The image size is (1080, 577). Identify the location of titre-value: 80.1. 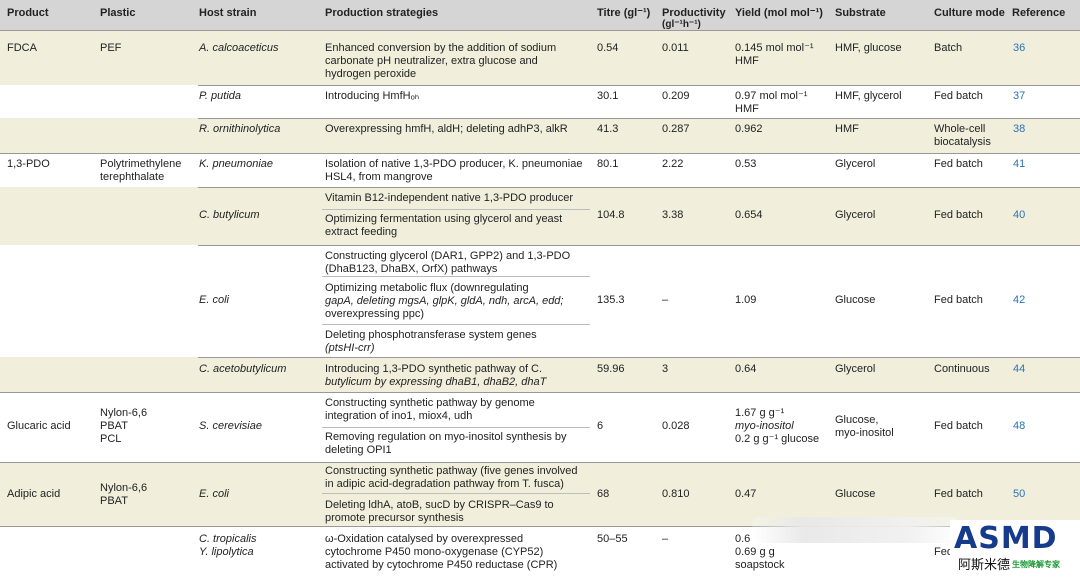
(608, 164).